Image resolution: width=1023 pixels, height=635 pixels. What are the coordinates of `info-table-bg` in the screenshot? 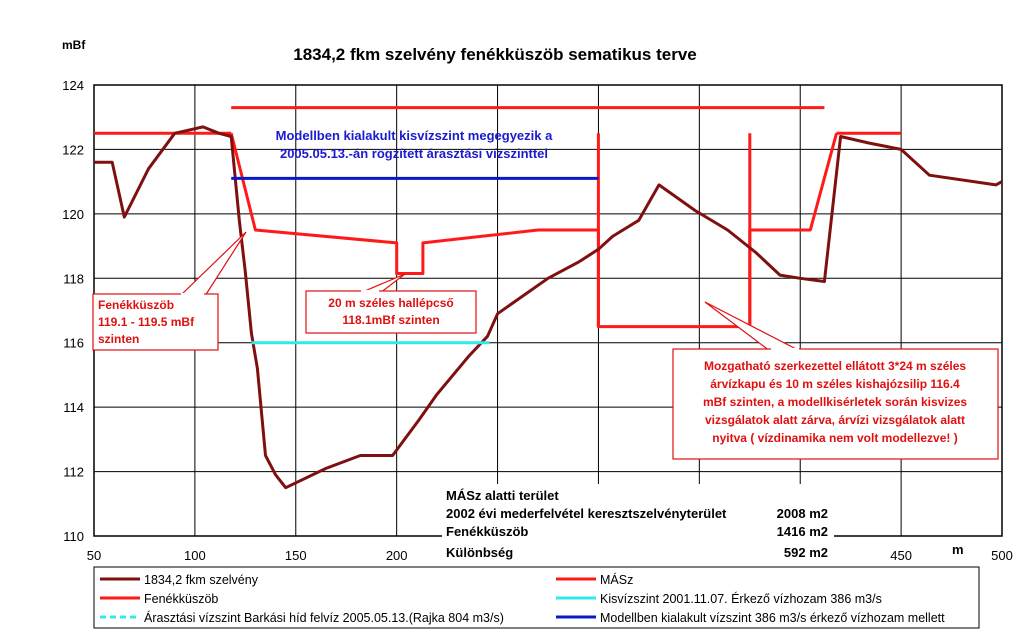 It's located at (638, 523).